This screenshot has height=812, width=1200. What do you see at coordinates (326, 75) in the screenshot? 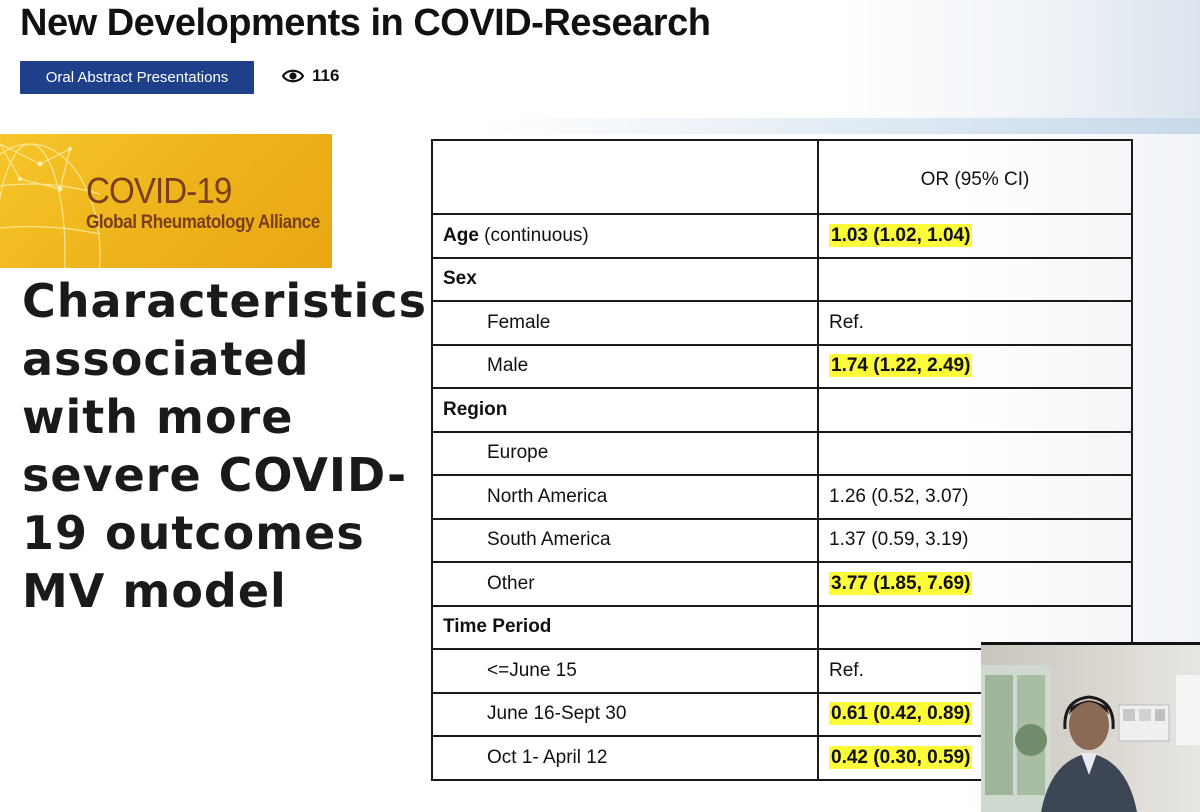
I see `view-count-value: 116` at bounding box center [326, 75].